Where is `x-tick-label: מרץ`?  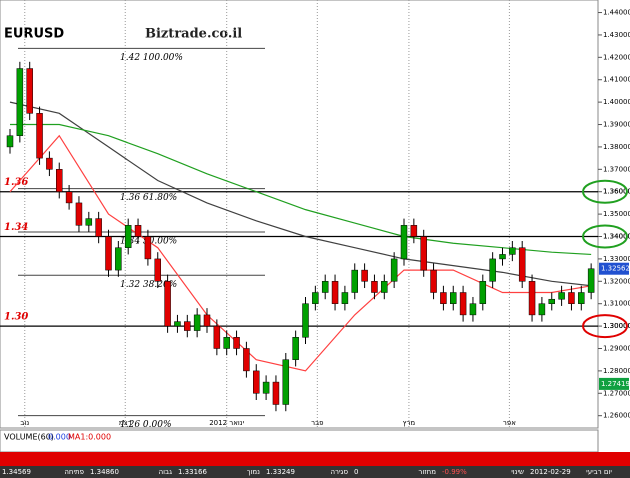 x-tick-label: מרץ is located at coordinates (409, 423).